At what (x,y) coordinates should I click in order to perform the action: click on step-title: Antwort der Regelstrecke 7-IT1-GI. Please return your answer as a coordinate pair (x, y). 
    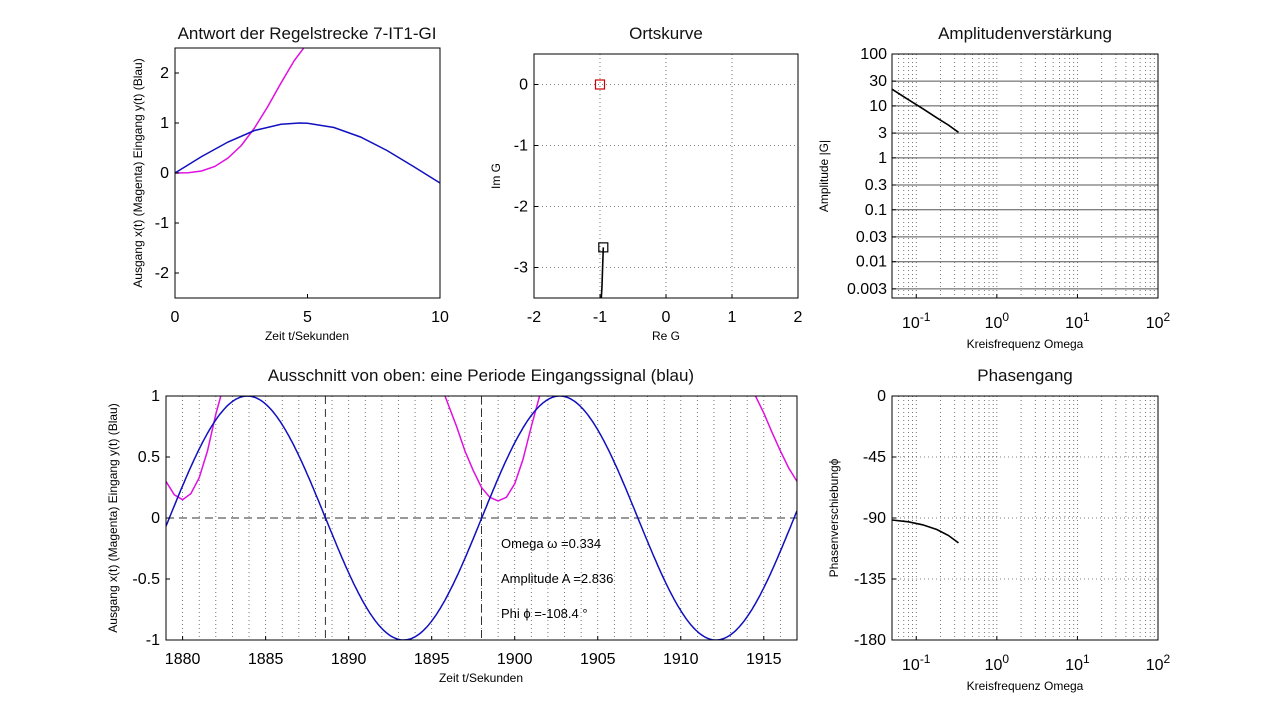
    Looking at the image, I should click on (307, 33).